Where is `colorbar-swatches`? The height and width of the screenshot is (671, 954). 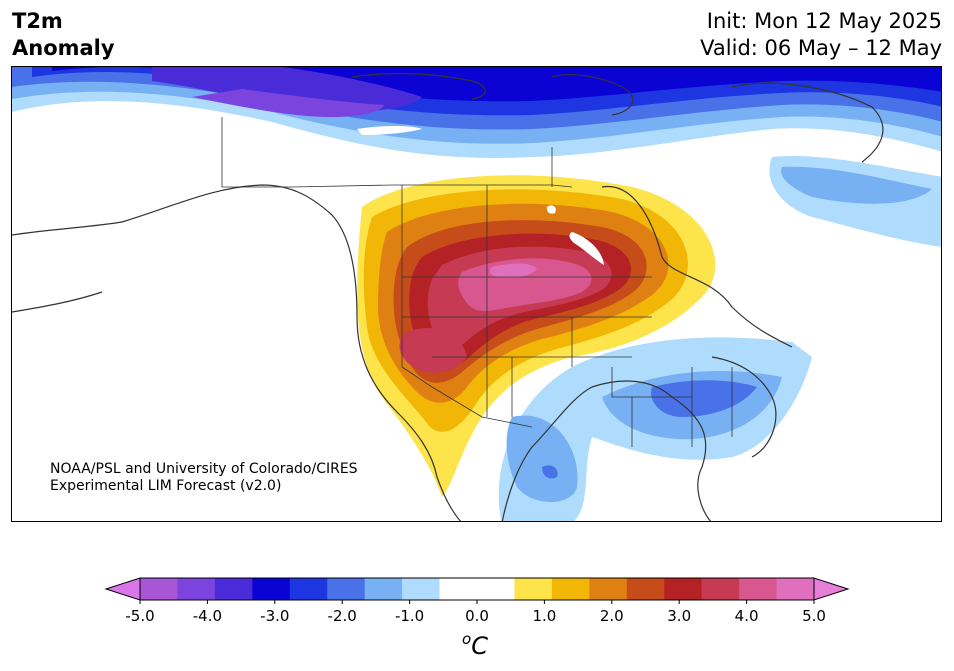 colorbar-swatches is located at coordinates (477, 589).